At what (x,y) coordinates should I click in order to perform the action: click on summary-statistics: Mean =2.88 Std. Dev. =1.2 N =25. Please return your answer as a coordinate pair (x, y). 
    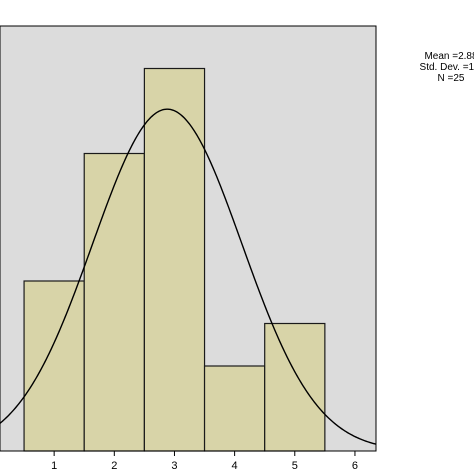
    Looking at the image, I should click on (445, 67).